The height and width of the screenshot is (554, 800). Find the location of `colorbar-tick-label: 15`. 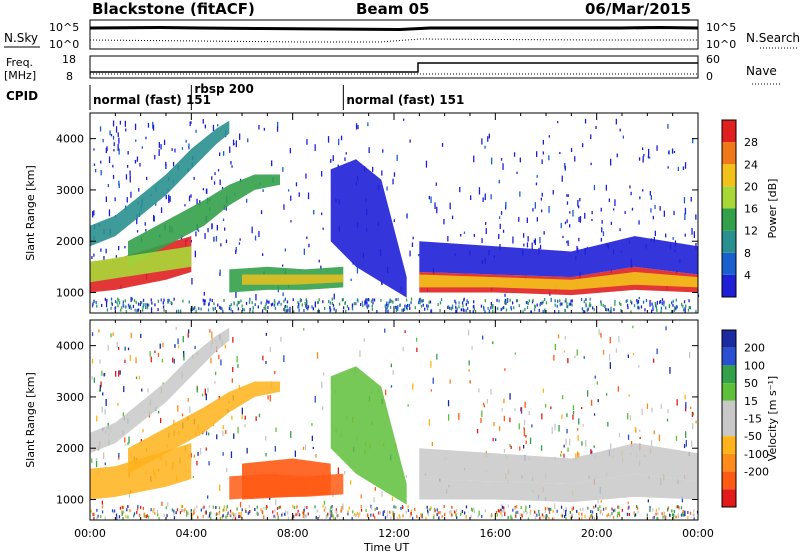

colorbar-tick-label: 15 is located at coordinates (751, 401).